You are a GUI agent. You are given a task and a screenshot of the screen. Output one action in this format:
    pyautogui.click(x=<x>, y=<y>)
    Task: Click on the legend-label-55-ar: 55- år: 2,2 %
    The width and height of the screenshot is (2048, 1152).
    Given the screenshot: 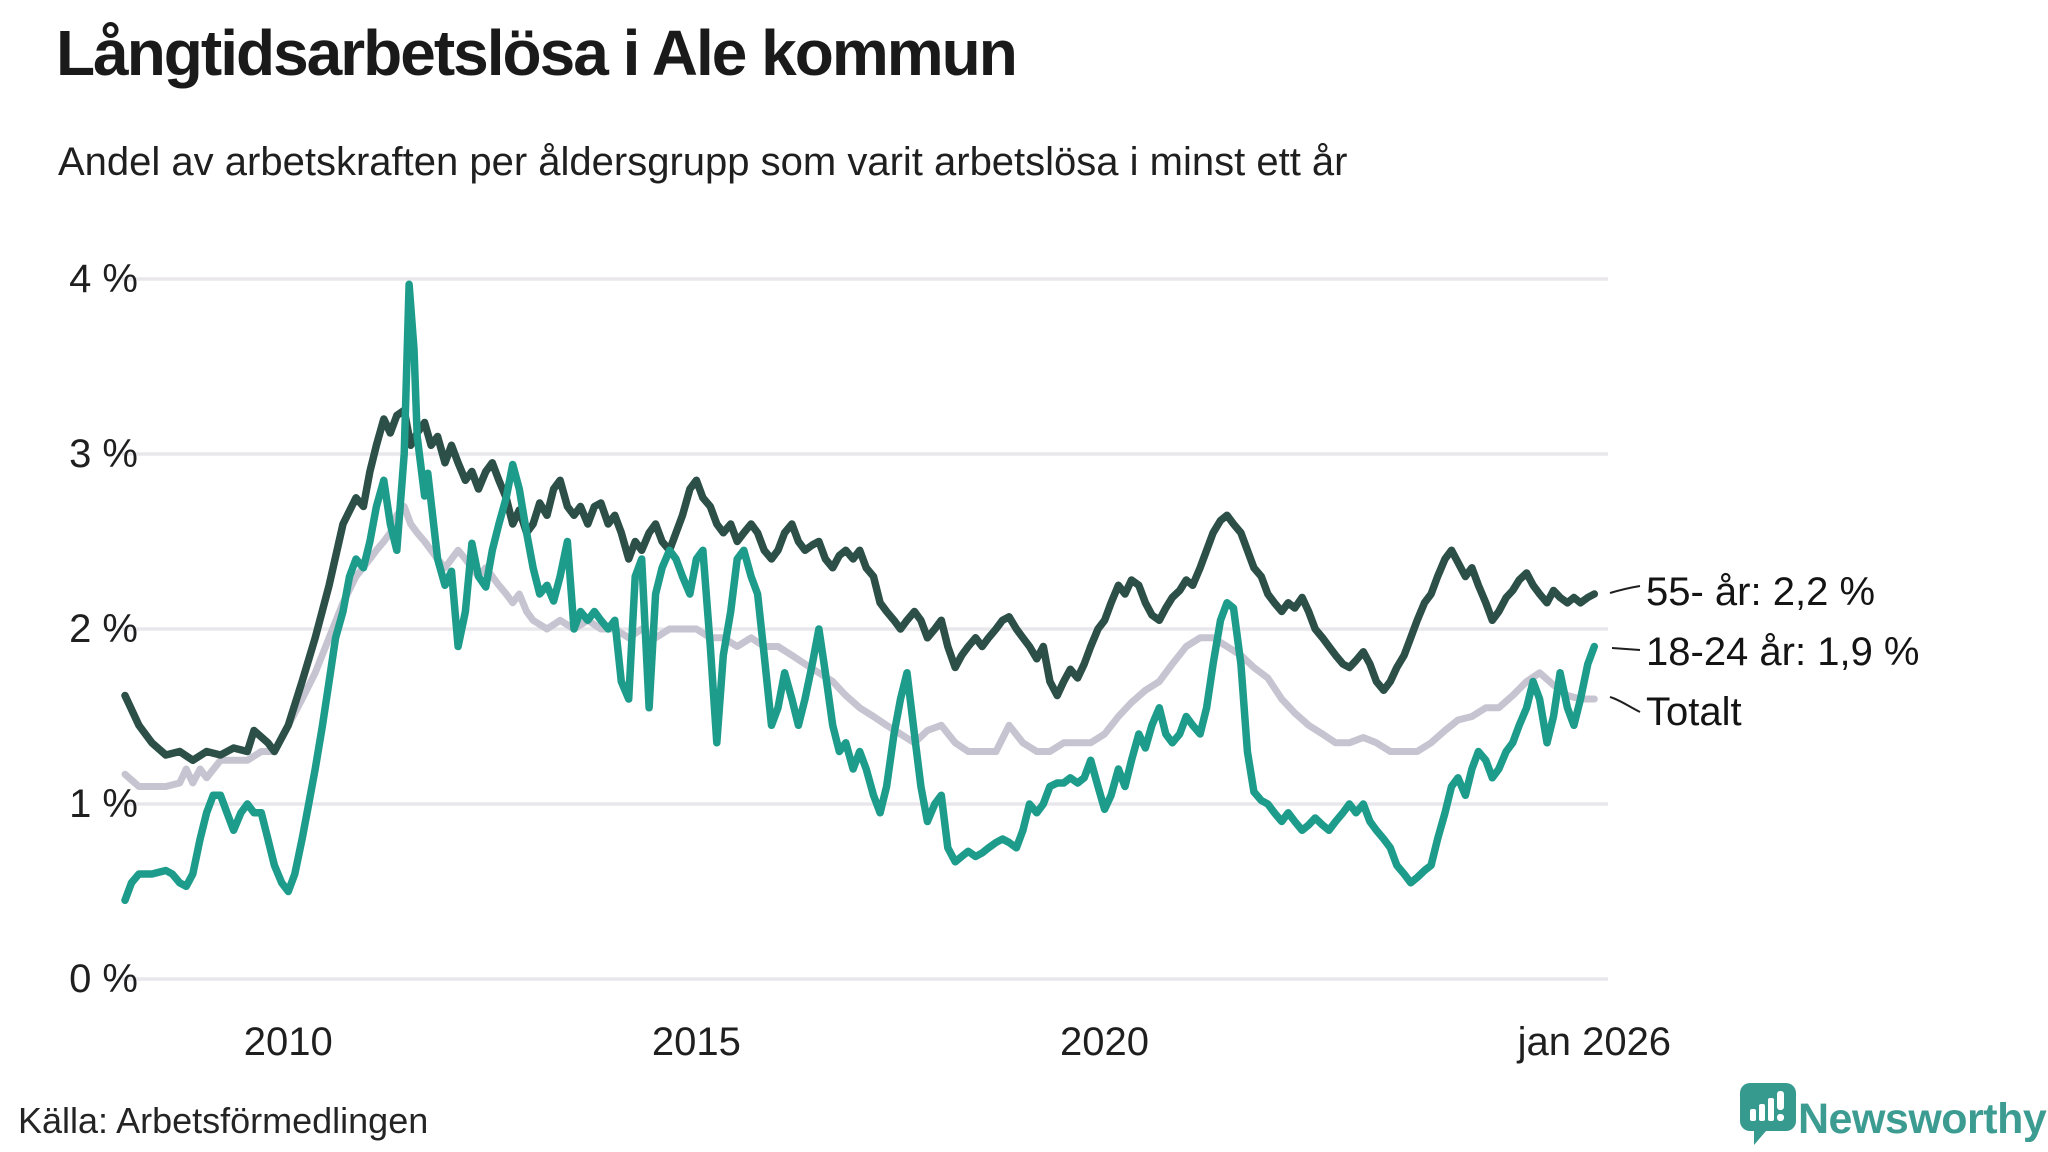 What is the action you would take?
    pyautogui.click(x=1761, y=592)
    